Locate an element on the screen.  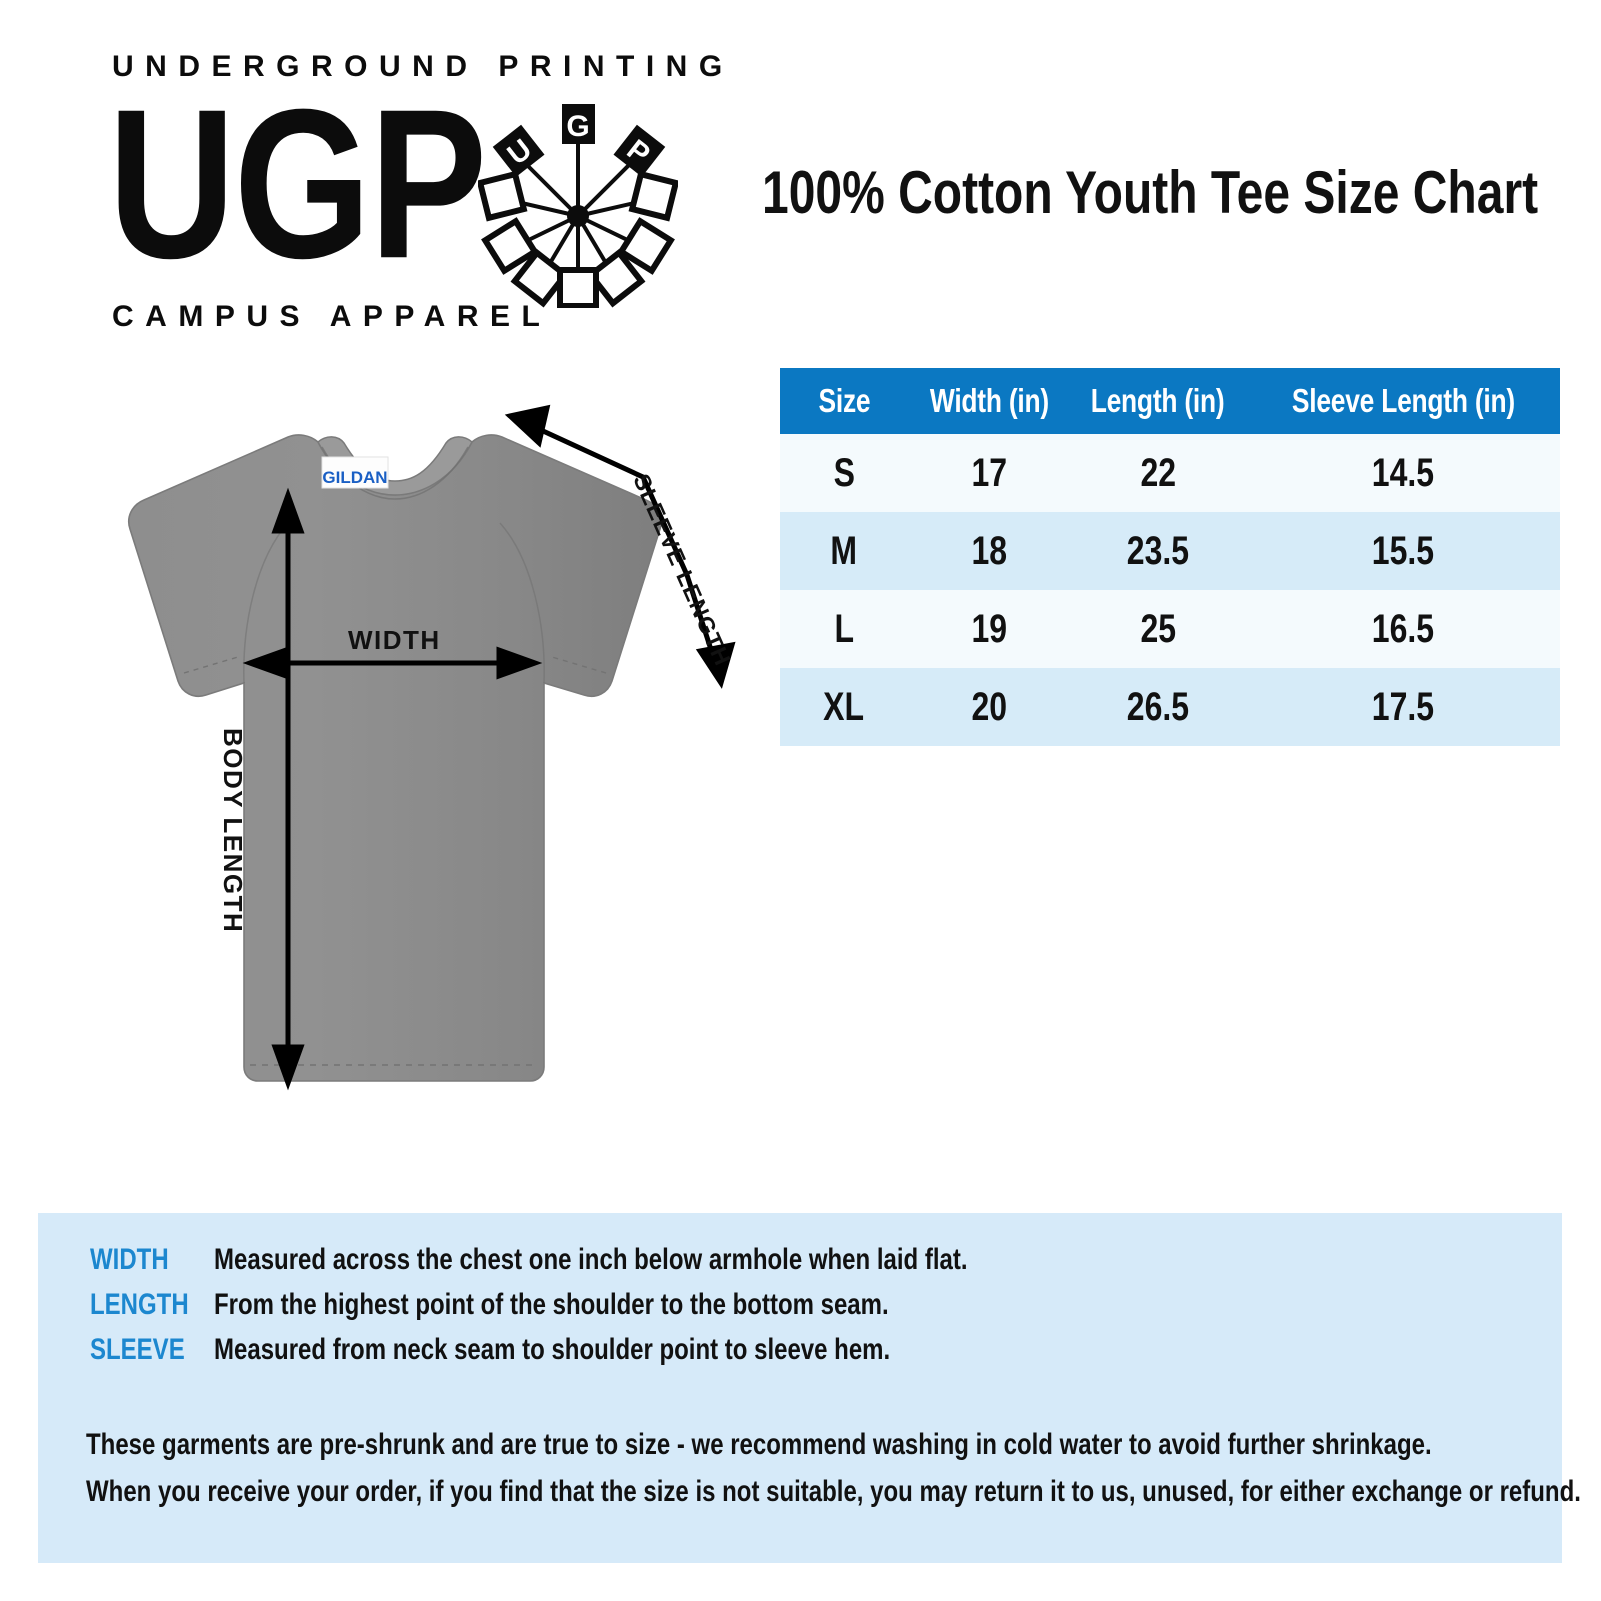
table-row: XL 20 26.5 17.5 is located at coordinates (1170, 707).